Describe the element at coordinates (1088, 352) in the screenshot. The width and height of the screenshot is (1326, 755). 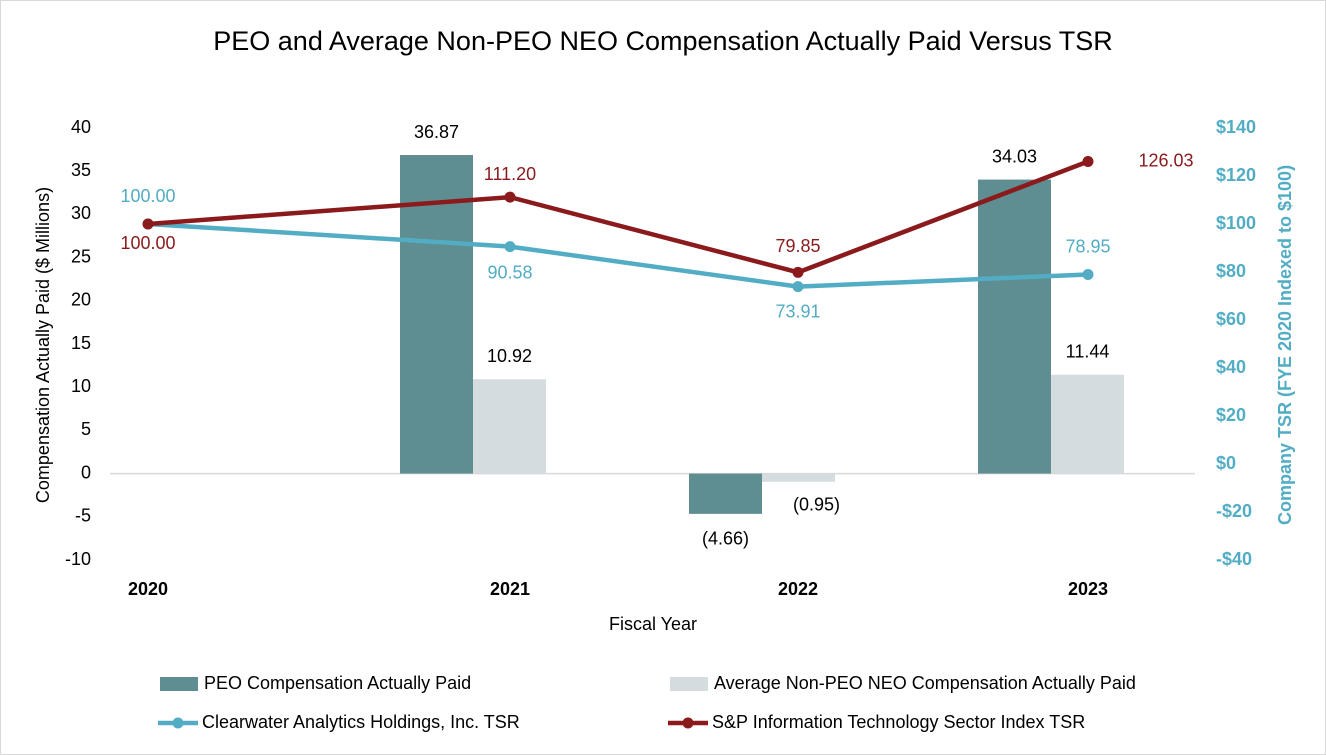
I see `data-label: 11.44` at that location.